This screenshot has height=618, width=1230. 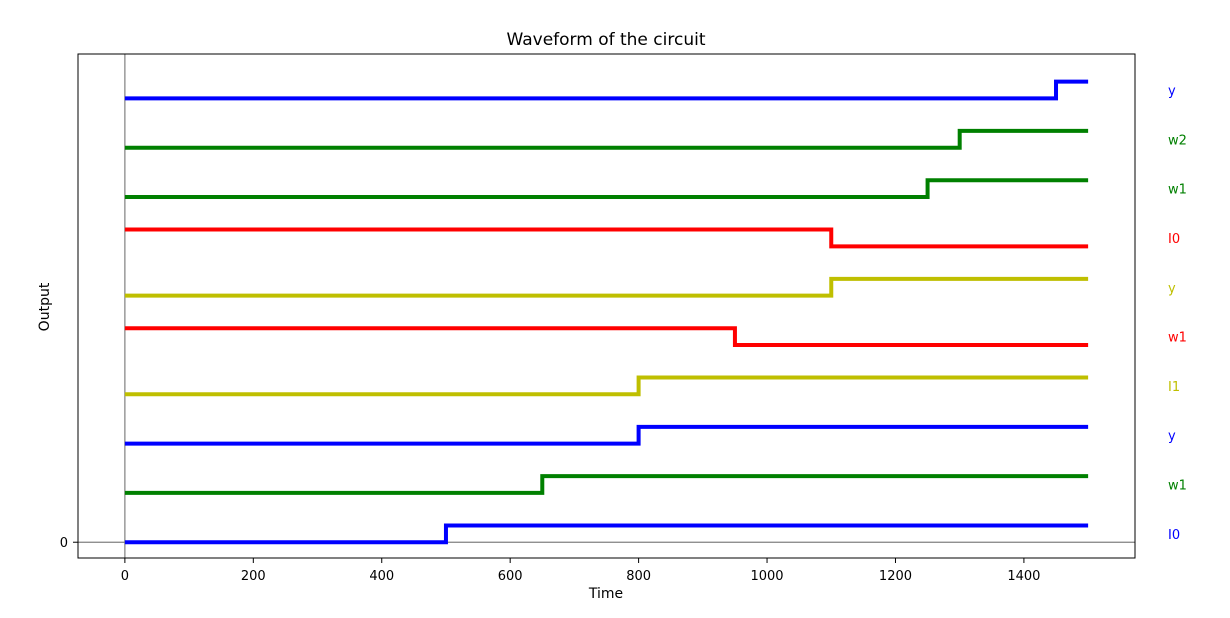 What do you see at coordinates (766, 576) in the screenshot?
I see `x-tick-label: 1000` at bounding box center [766, 576].